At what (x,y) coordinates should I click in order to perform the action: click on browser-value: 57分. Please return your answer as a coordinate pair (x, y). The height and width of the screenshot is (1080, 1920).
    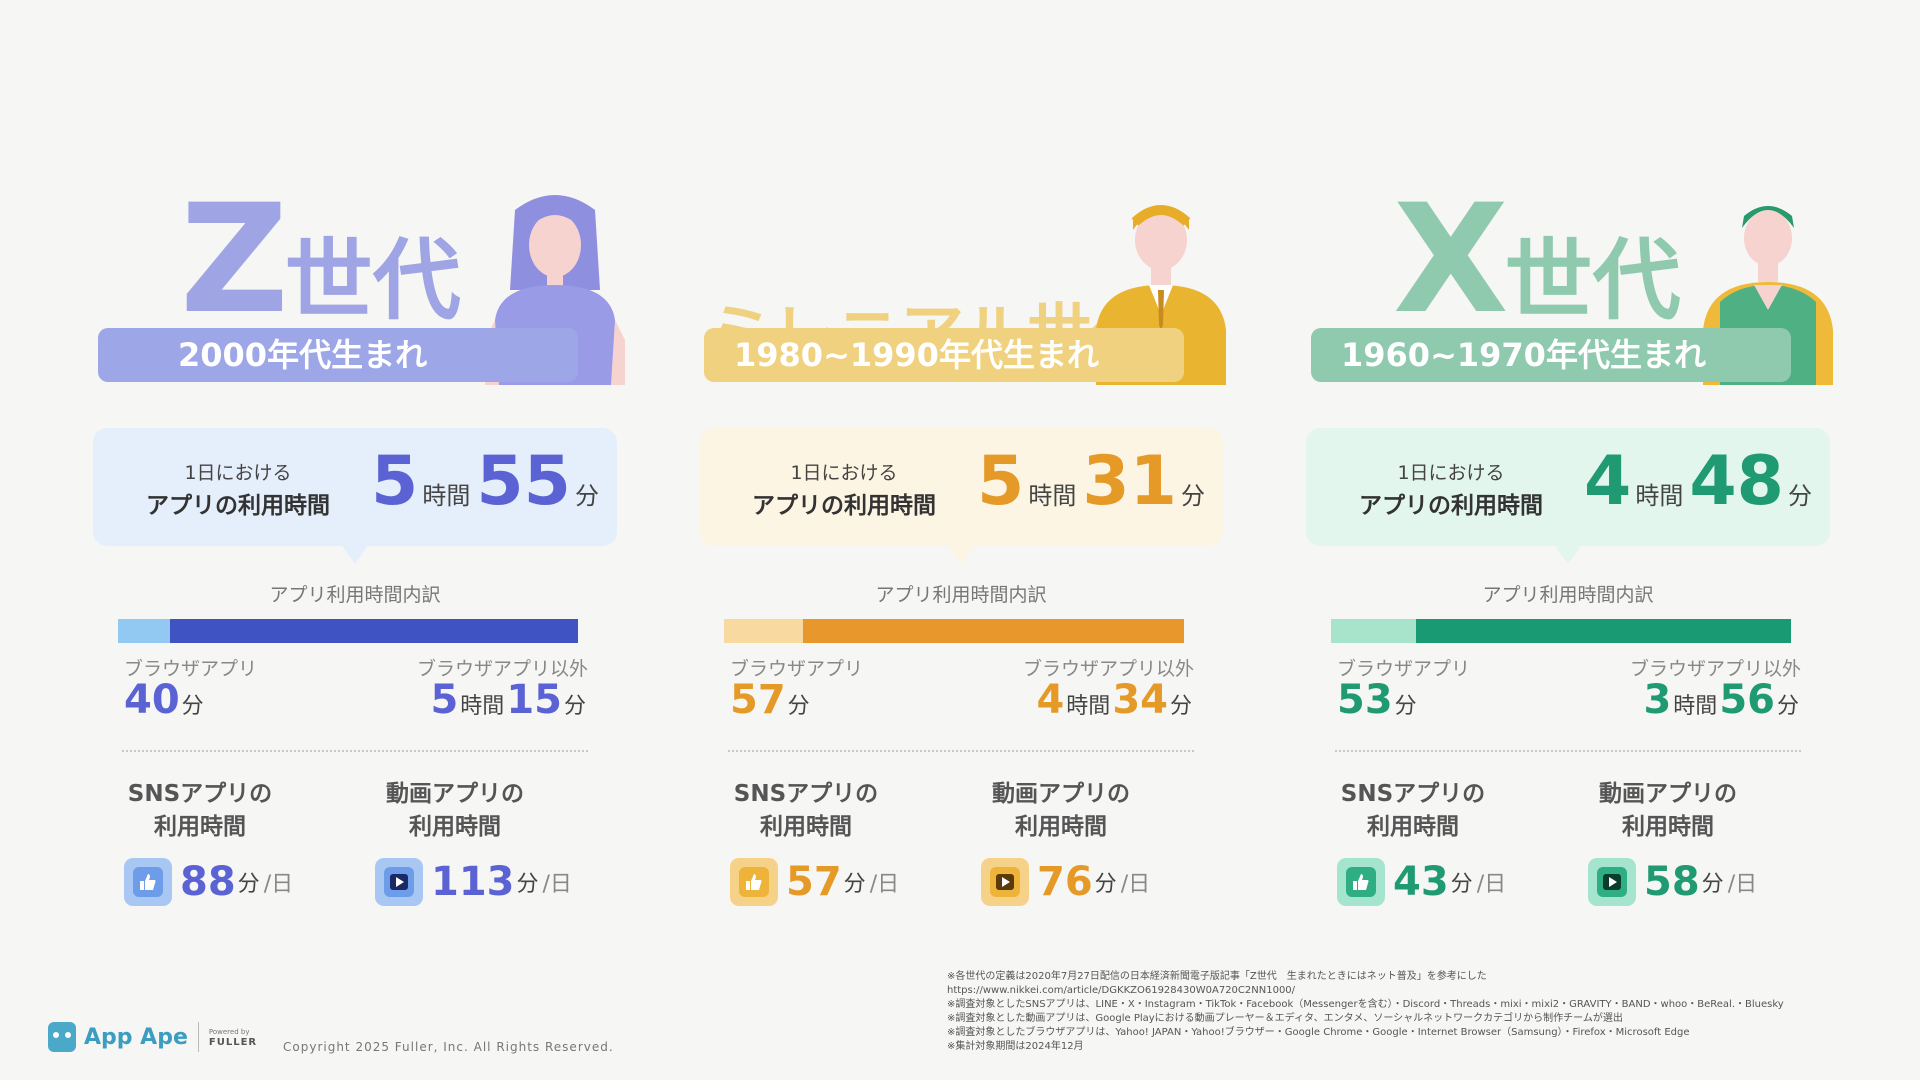
    Looking at the image, I should click on (771, 700).